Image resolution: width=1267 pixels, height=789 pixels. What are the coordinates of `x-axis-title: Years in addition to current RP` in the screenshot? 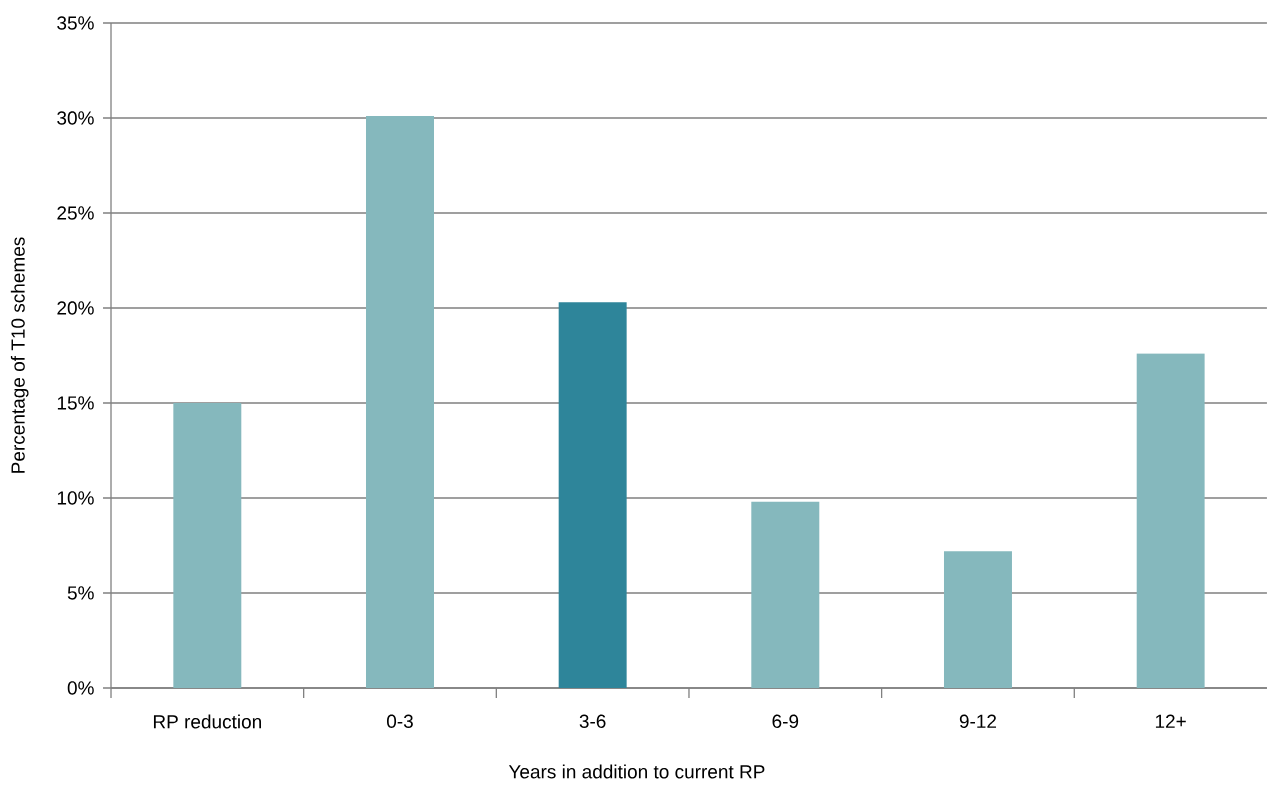 It's located at (636, 771).